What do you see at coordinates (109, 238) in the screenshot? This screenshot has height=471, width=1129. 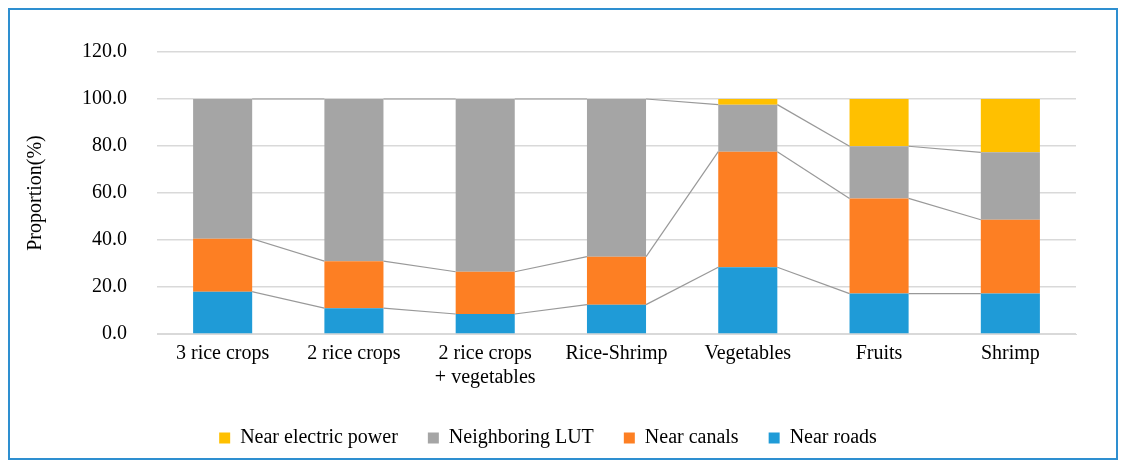 I see `y-tick-label: 40.0` at bounding box center [109, 238].